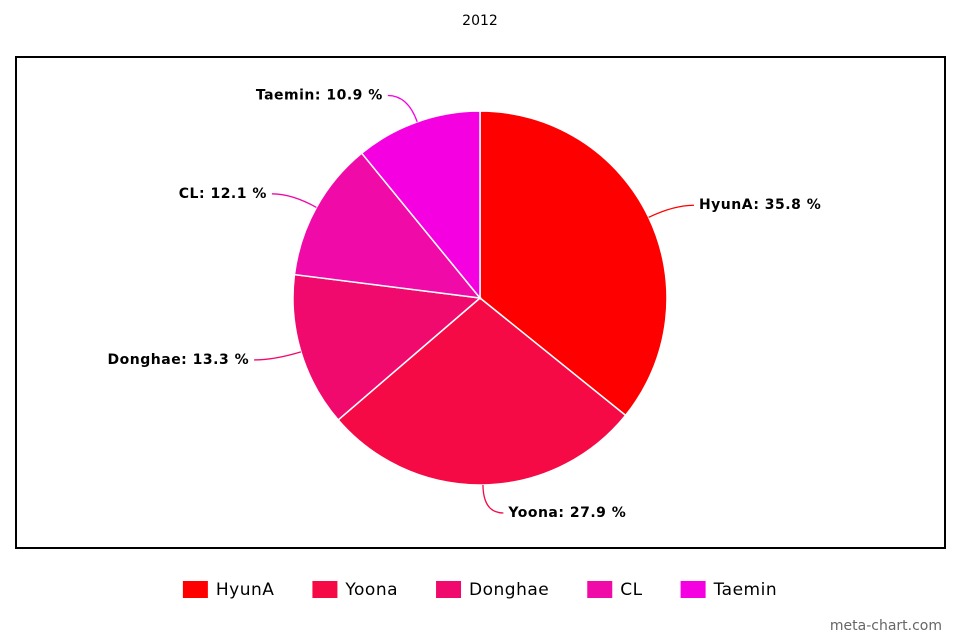 Image resolution: width=960 pixels, height=640 pixels. I want to click on data-label: Yoona: 27.9 %, so click(566, 513).